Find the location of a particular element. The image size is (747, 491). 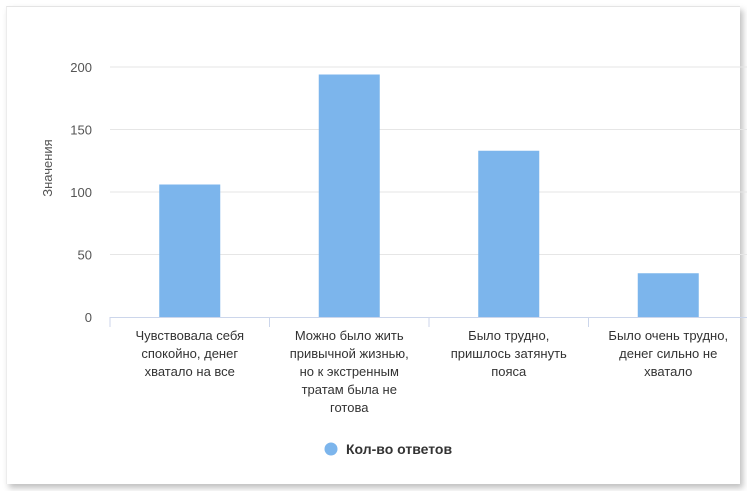

legend: Кол-во ответов is located at coordinates (388, 449).